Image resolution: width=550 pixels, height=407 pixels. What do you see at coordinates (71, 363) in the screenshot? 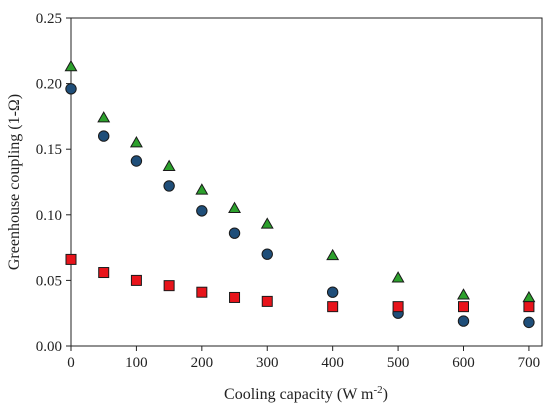
I see `x-tick-label: 0` at bounding box center [71, 363].